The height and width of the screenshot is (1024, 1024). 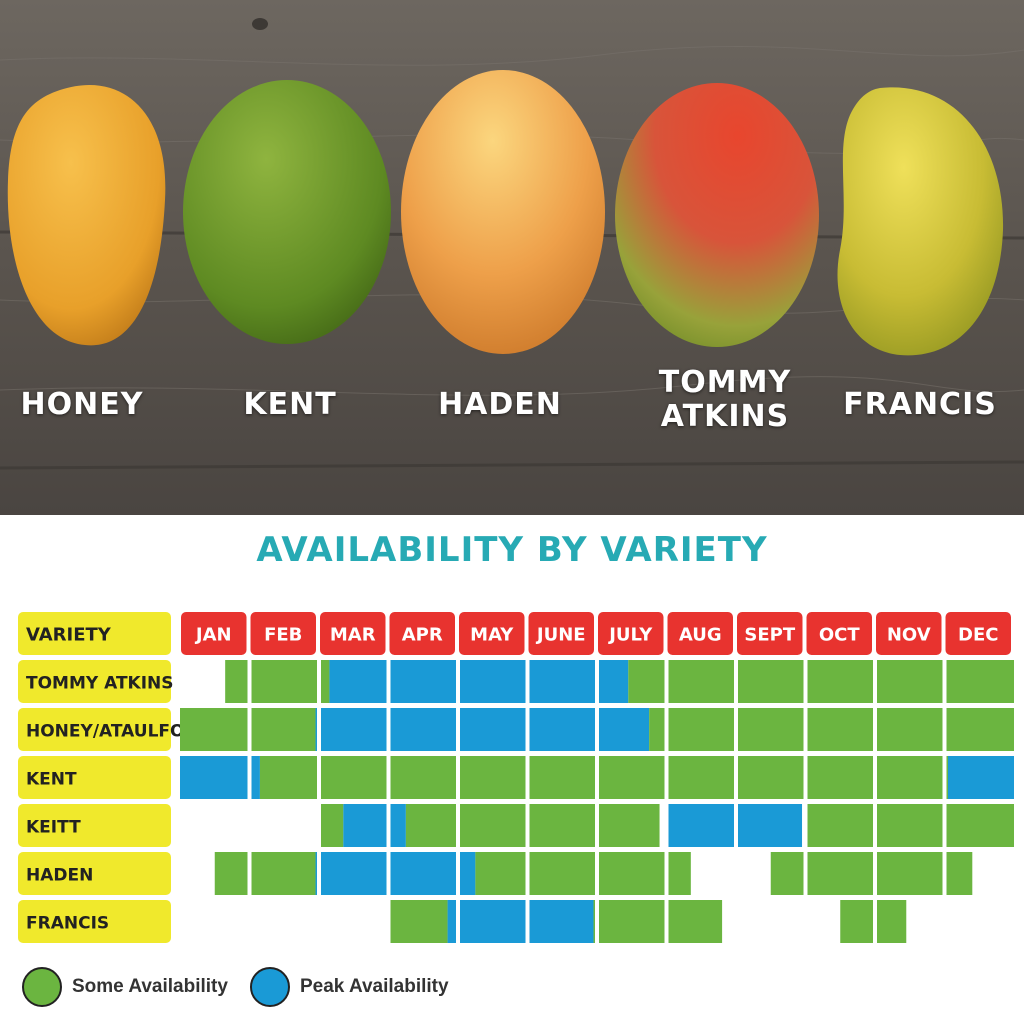 What do you see at coordinates (374, 986) in the screenshot?
I see `legend-peak-label: Peak Availability` at bounding box center [374, 986].